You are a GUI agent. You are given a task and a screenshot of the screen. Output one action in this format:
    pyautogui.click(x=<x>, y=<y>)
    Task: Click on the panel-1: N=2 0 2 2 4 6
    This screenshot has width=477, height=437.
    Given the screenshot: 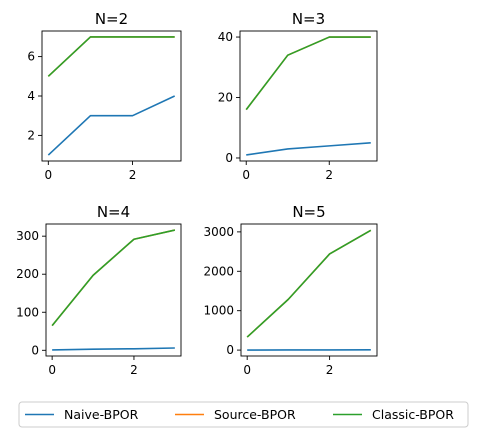 What is the action you would take?
    pyautogui.click(x=104, y=96)
    